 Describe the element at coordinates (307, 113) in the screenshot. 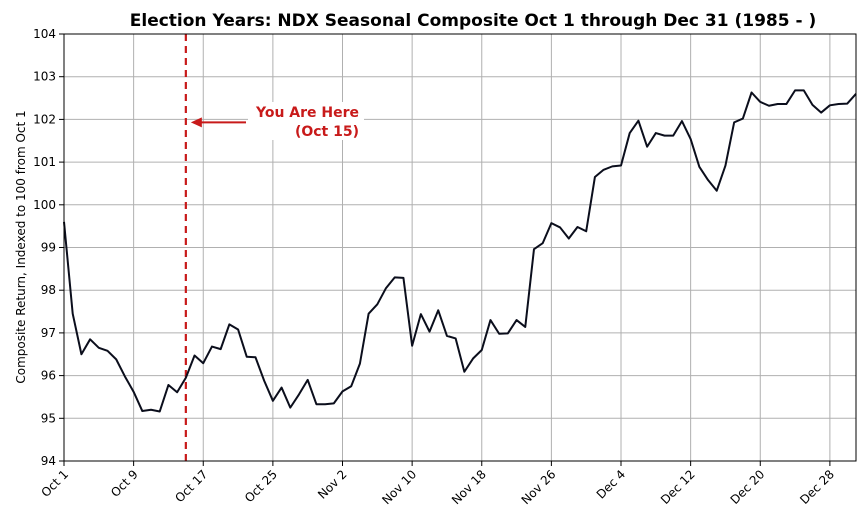

I see `annotation-line-1: You Are Here` at that location.